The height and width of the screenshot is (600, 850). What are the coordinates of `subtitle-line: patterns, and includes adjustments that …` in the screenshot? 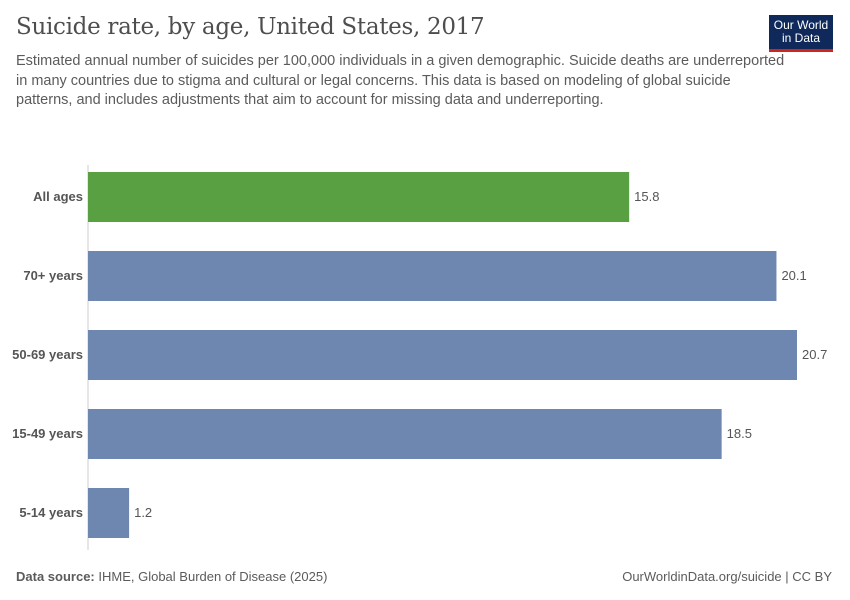 It's located at (310, 100).